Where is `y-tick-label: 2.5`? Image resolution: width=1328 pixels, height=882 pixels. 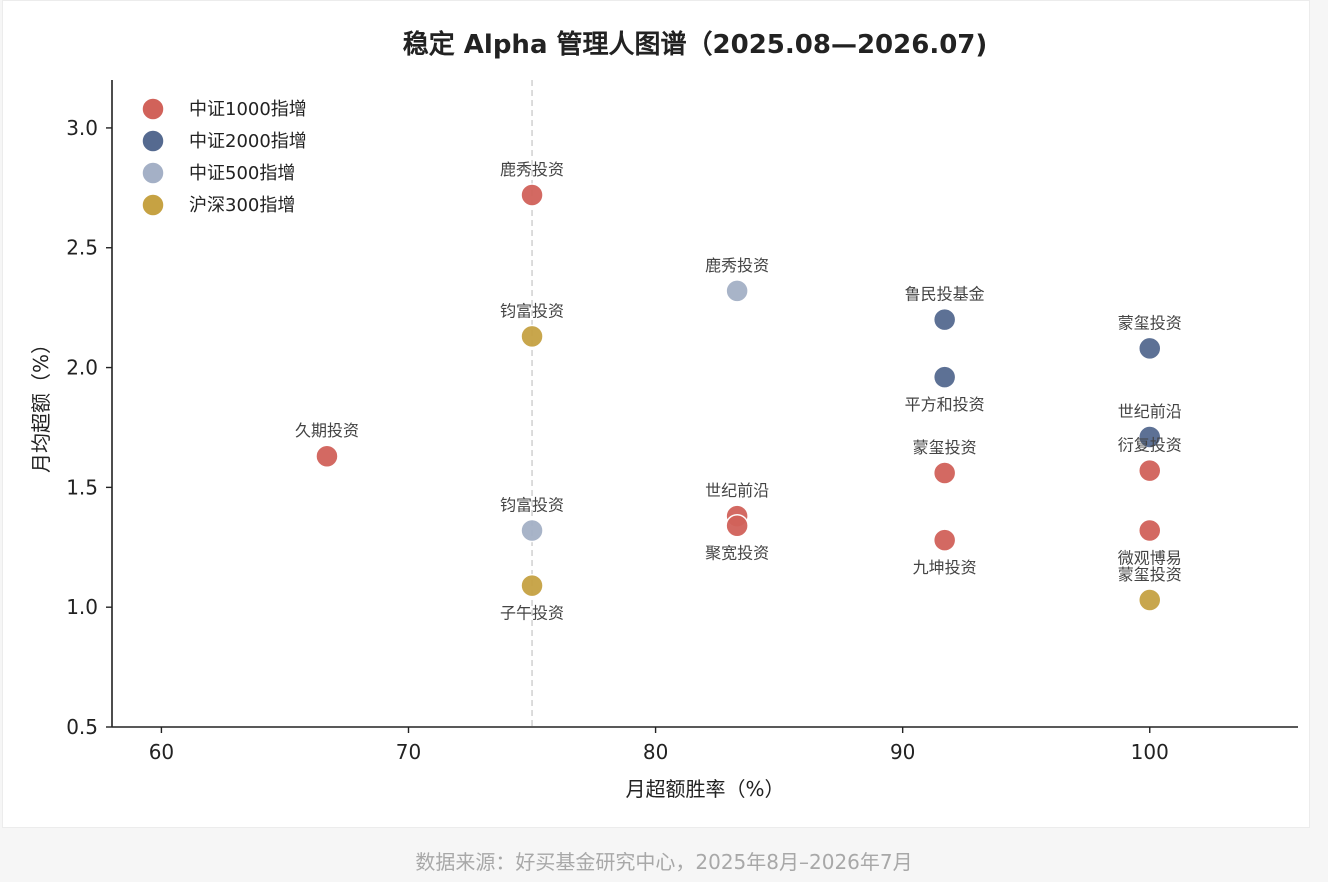 y-tick-label: 2.5 is located at coordinates (82, 248).